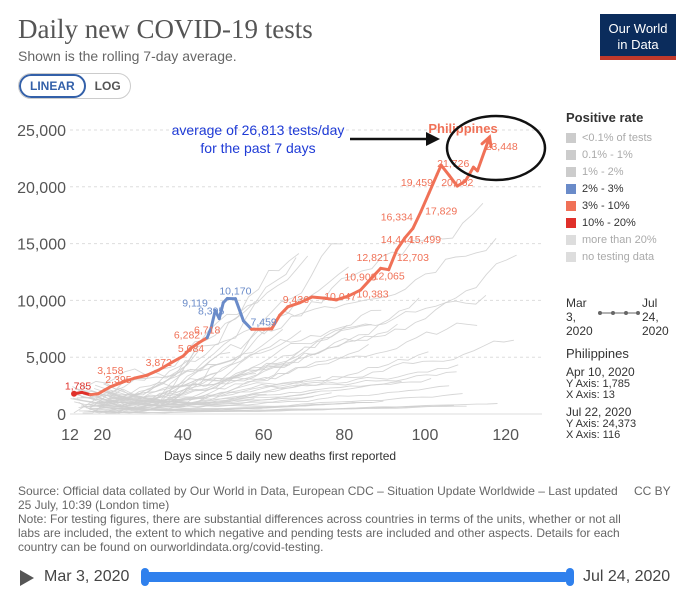 The image size is (692, 600). I want to click on range-end-day: 24,, so click(650, 317).